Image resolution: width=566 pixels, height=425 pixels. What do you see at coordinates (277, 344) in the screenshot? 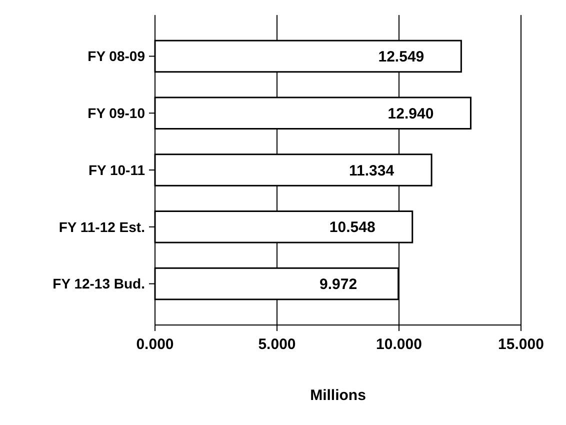
I see `x-tick-label: 5.000` at bounding box center [277, 344].